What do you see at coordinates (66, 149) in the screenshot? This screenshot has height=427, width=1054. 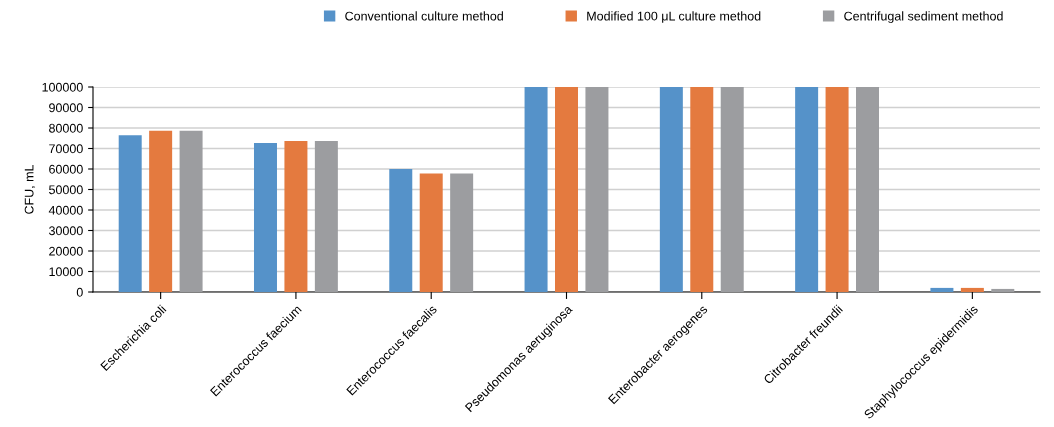 I see `y-tick-label: 70000` at bounding box center [66, 149].